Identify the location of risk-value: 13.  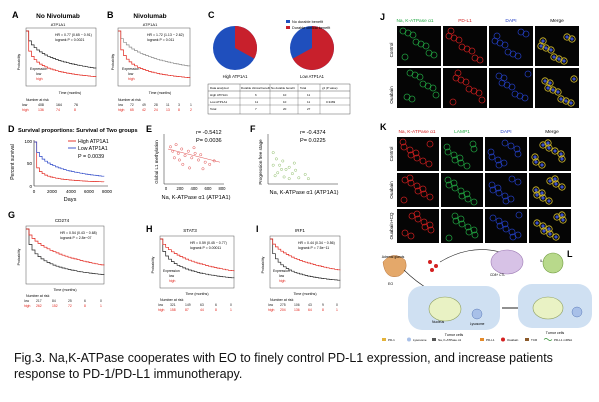
(168, 110).